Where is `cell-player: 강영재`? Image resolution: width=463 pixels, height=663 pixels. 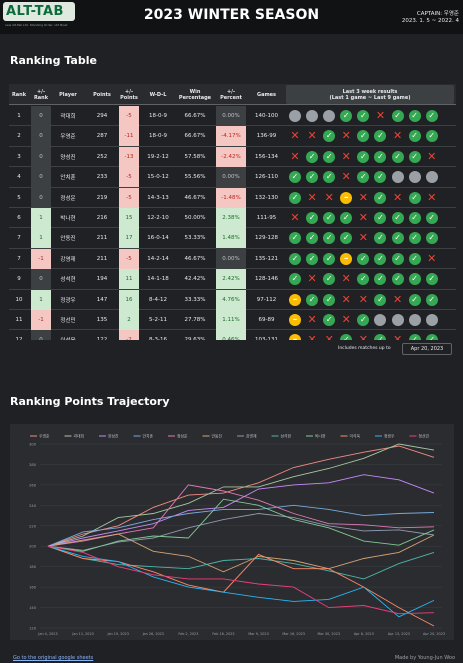 cell-player: 강영재 is located at coordinates (68, 259).